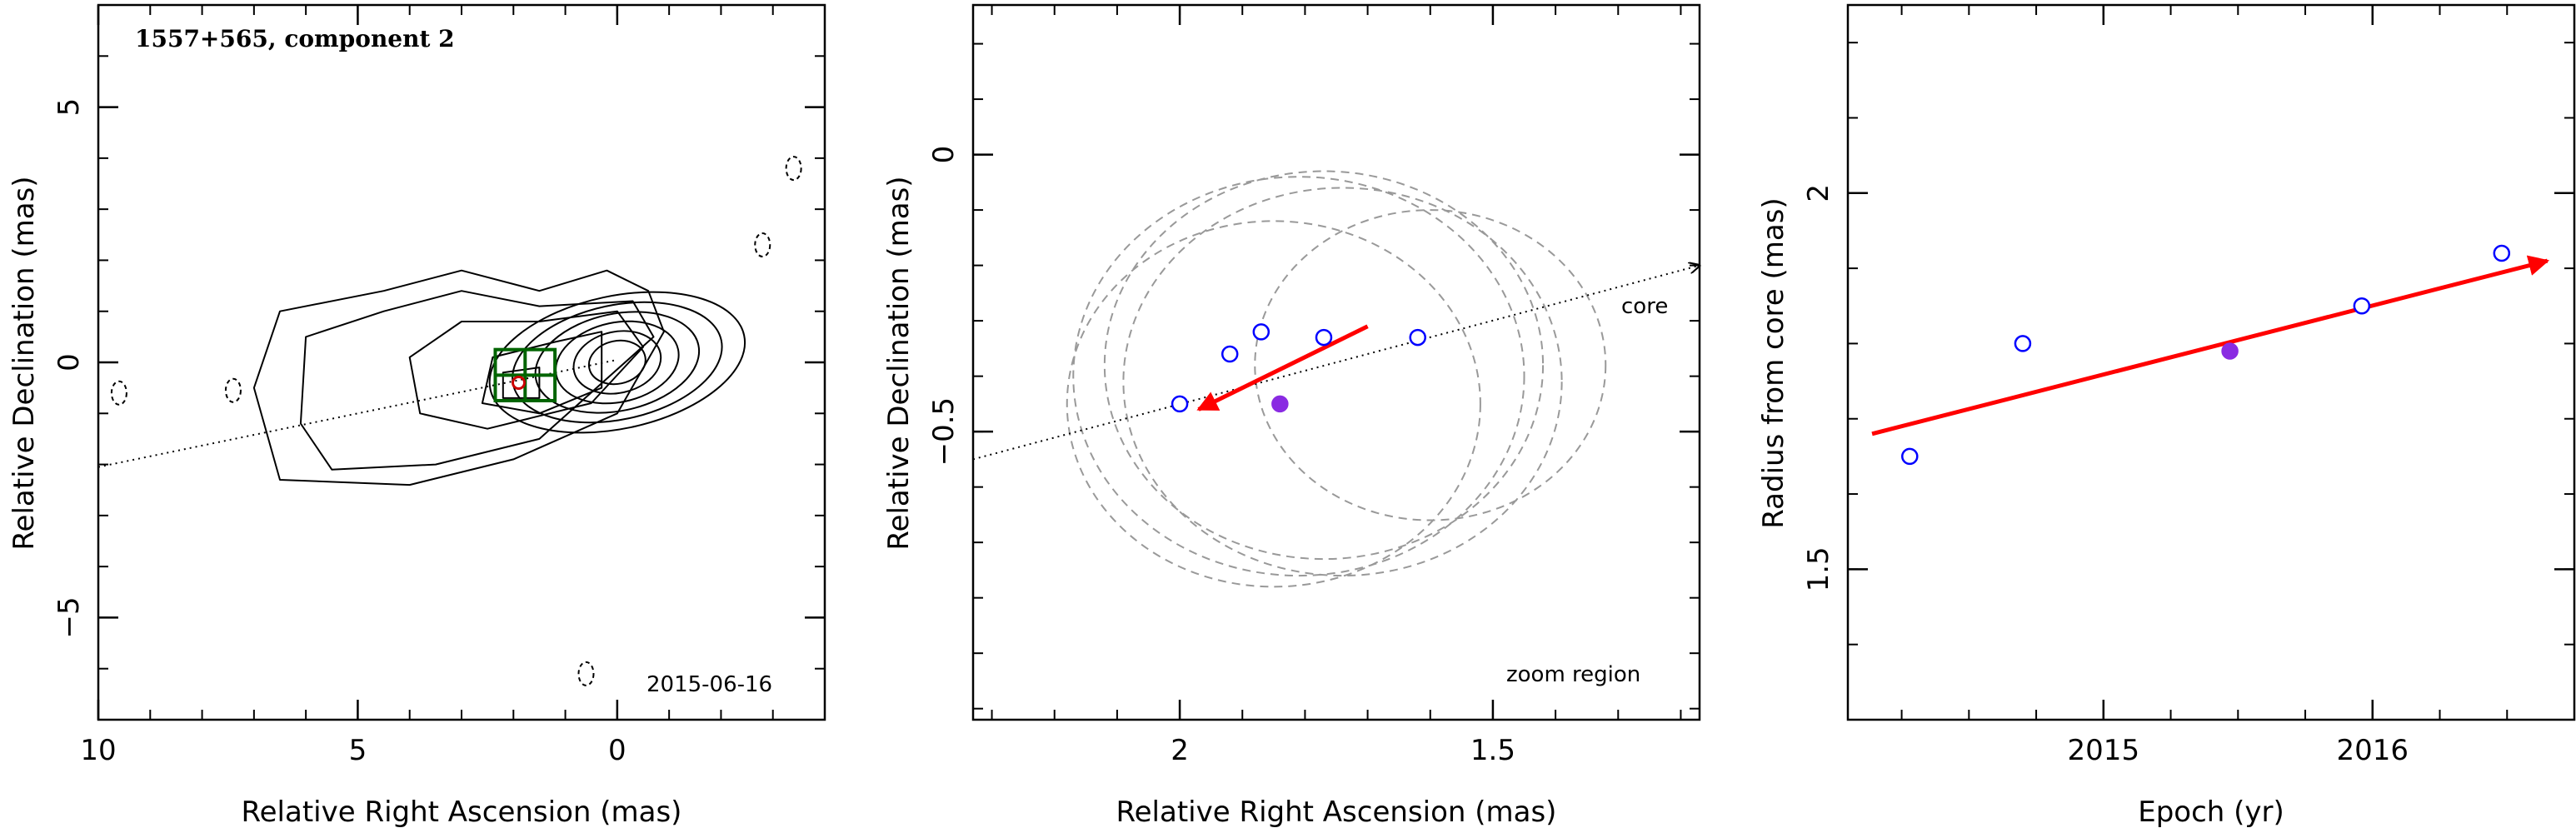 This screenshot has height=833, width=2576. What do you see at coordinates (1280, 404) in the screenshot?
I see `mean-position-point` at bounding box center [1280, 404].